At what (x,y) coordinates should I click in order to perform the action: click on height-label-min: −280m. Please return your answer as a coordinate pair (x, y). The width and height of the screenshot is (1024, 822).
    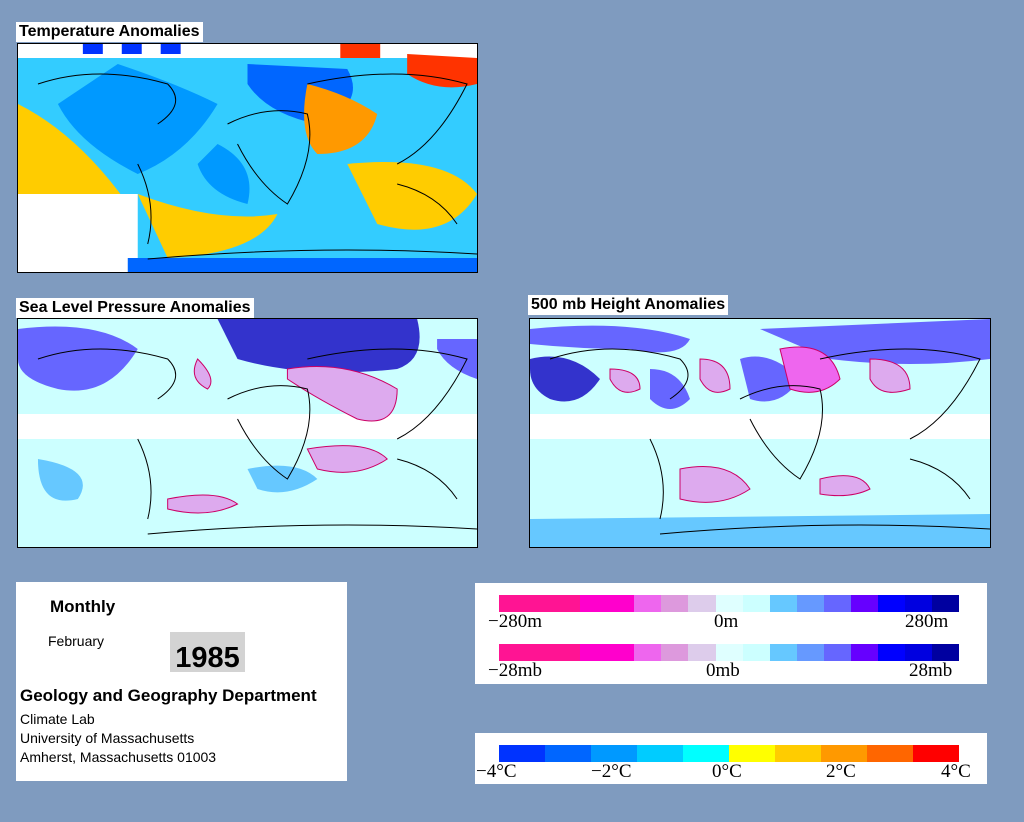
    Looking at the image, I should click on (515, 621).